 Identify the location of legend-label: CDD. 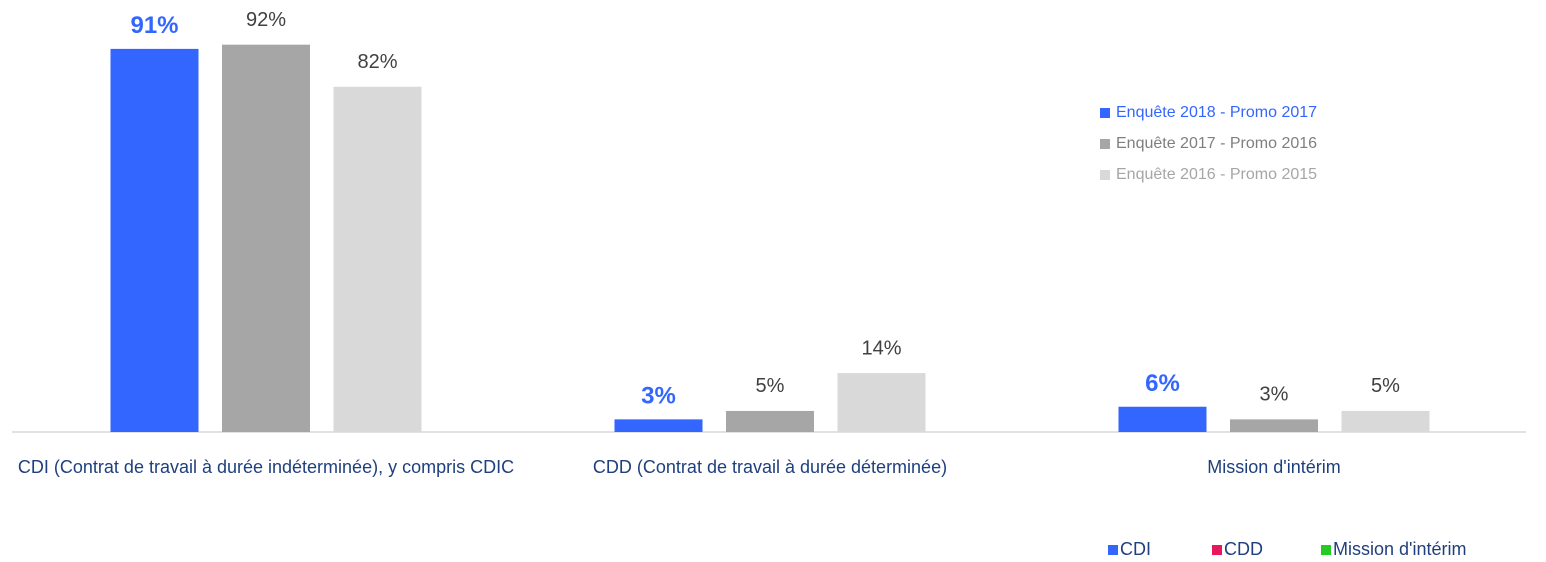
(1243, 549).